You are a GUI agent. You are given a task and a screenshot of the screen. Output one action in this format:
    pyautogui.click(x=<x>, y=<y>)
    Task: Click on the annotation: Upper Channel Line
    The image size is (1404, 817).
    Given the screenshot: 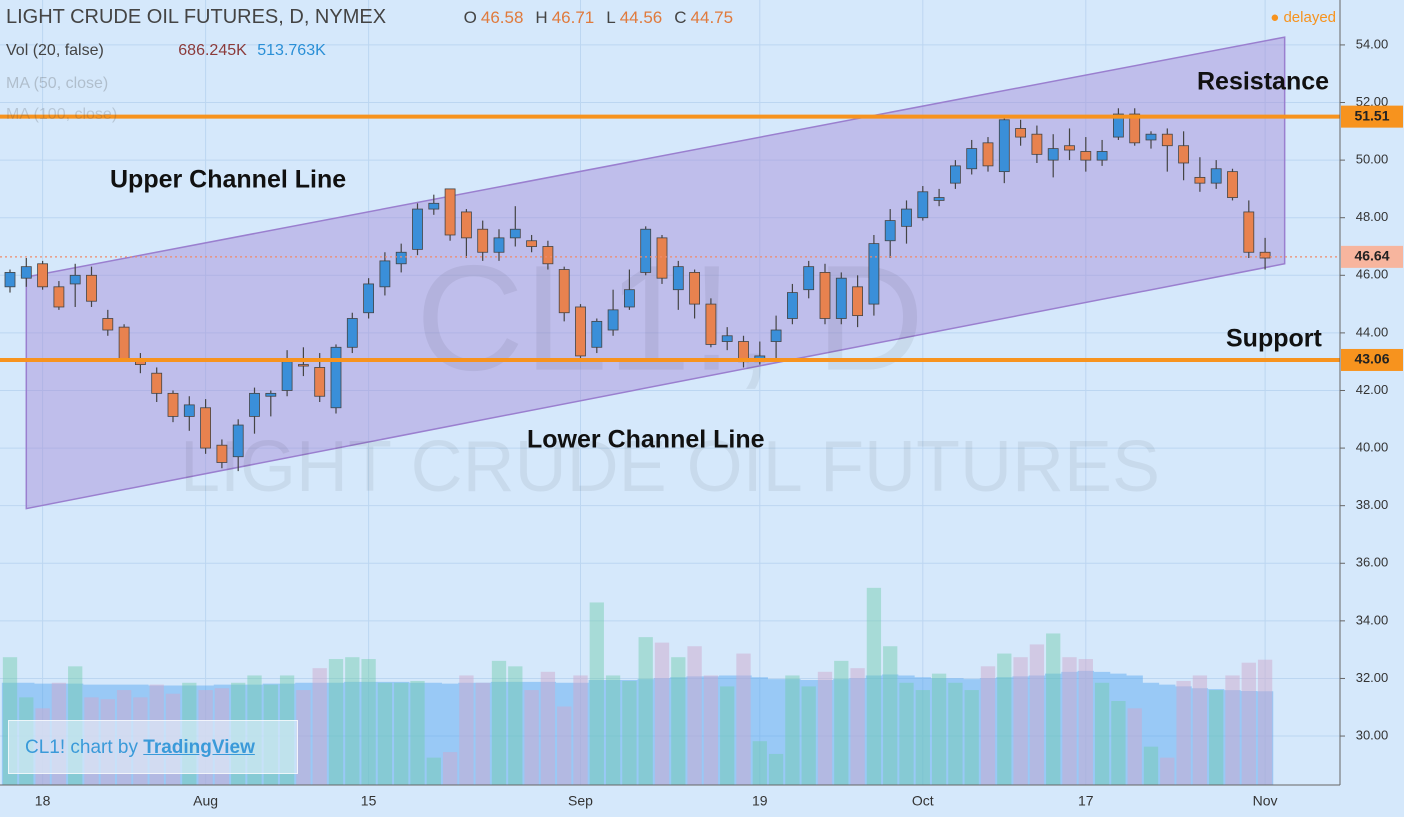 What is the action you would take?
    pyautogui.click(x=228, y=180)
    